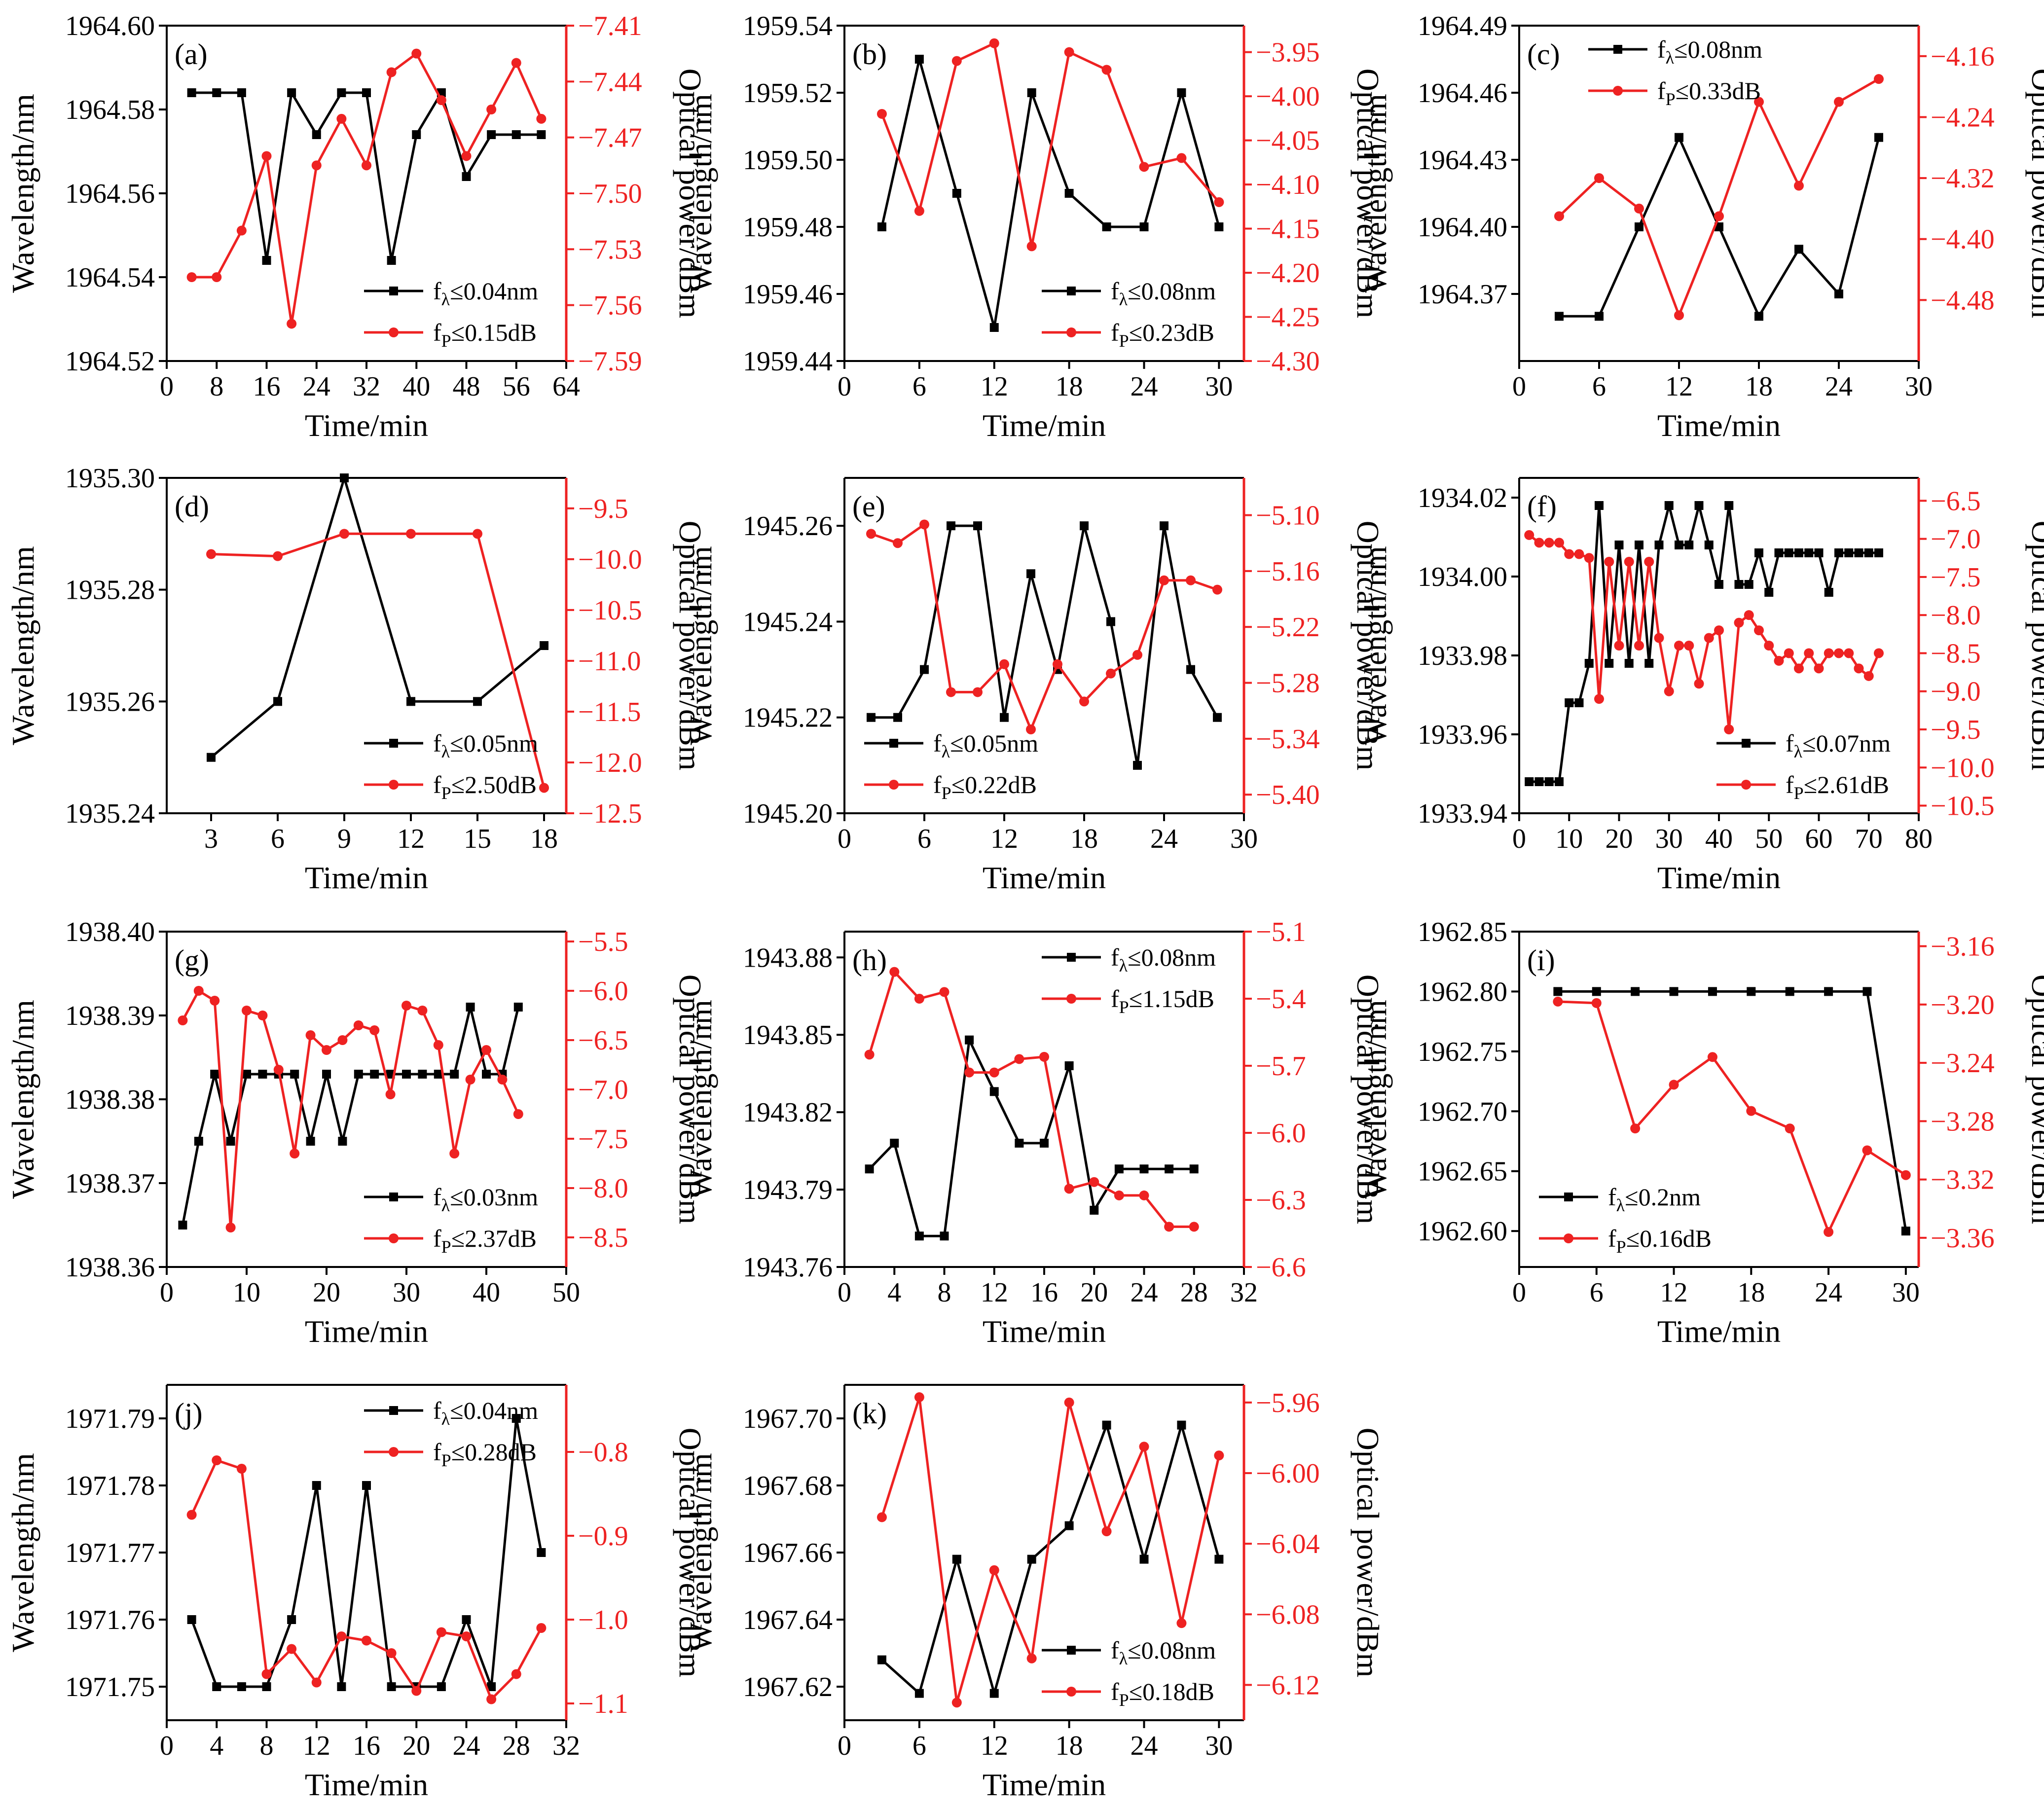 Image resolution: width=2044 pixels, height=1808 pixels. Describe the element at coordinates (267, 386) in the screenshot. I see `x-tick-label: 16` at that location.